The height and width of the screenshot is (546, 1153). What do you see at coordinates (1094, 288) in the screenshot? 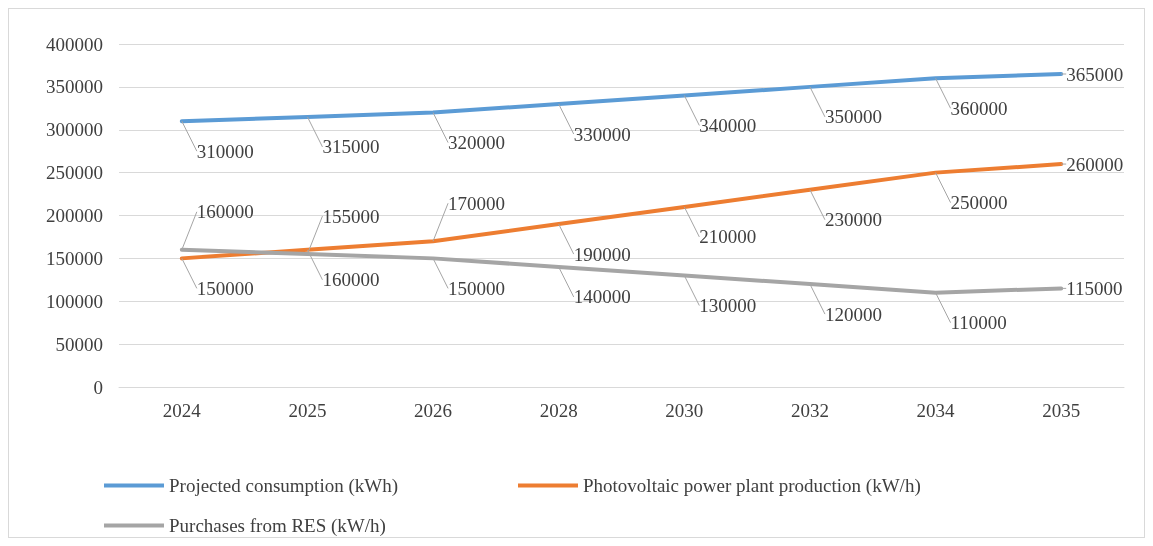
I see `data-label: 115000` at bounding box center [1094, 288].